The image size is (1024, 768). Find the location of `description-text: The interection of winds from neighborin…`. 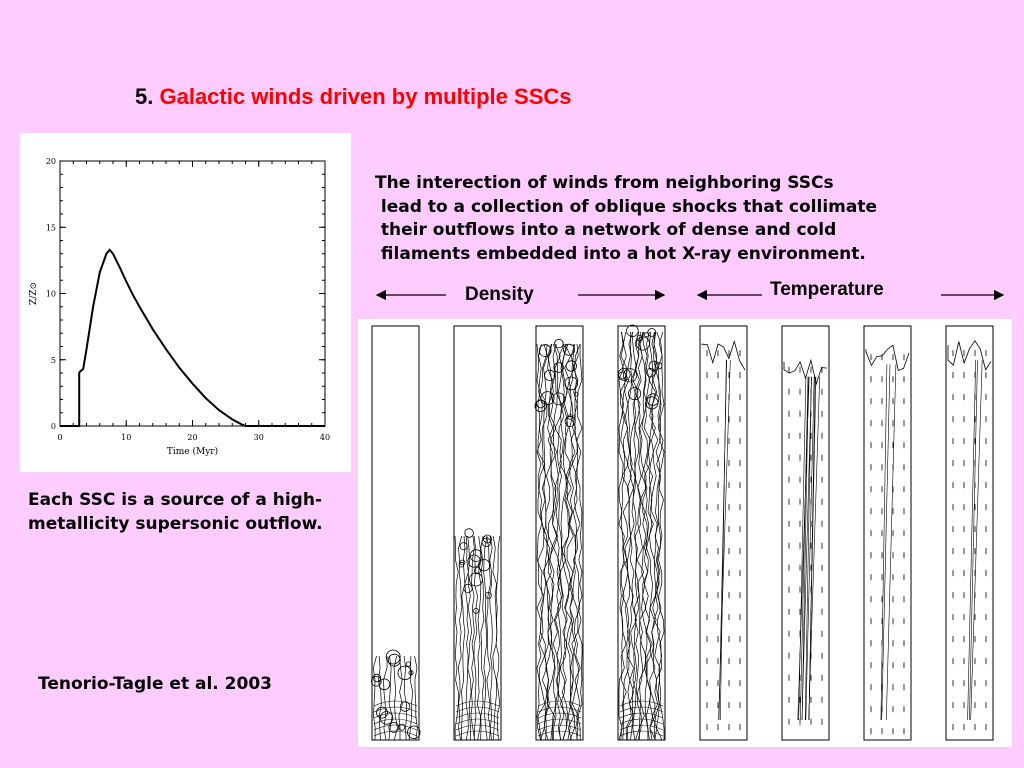

description-text: The interection of winds from neighborin… is located at coordinates (685, 219).